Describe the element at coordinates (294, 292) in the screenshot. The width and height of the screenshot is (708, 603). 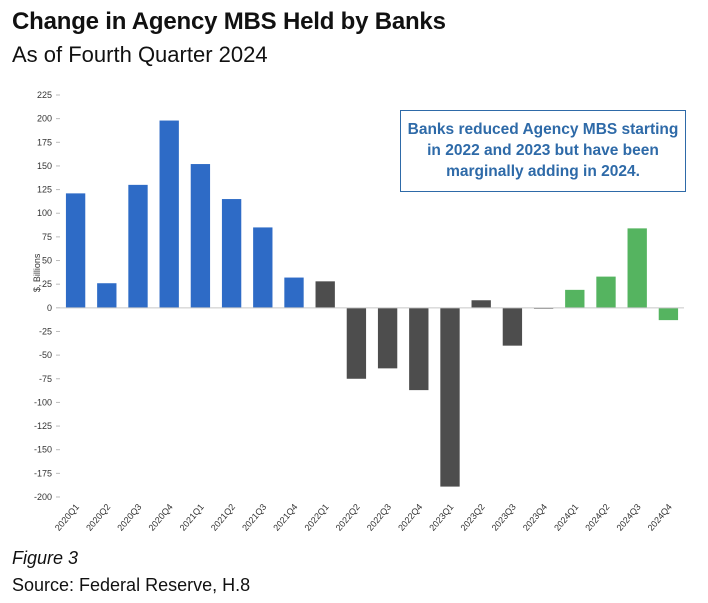
I see `bar-2021q4` at that location.